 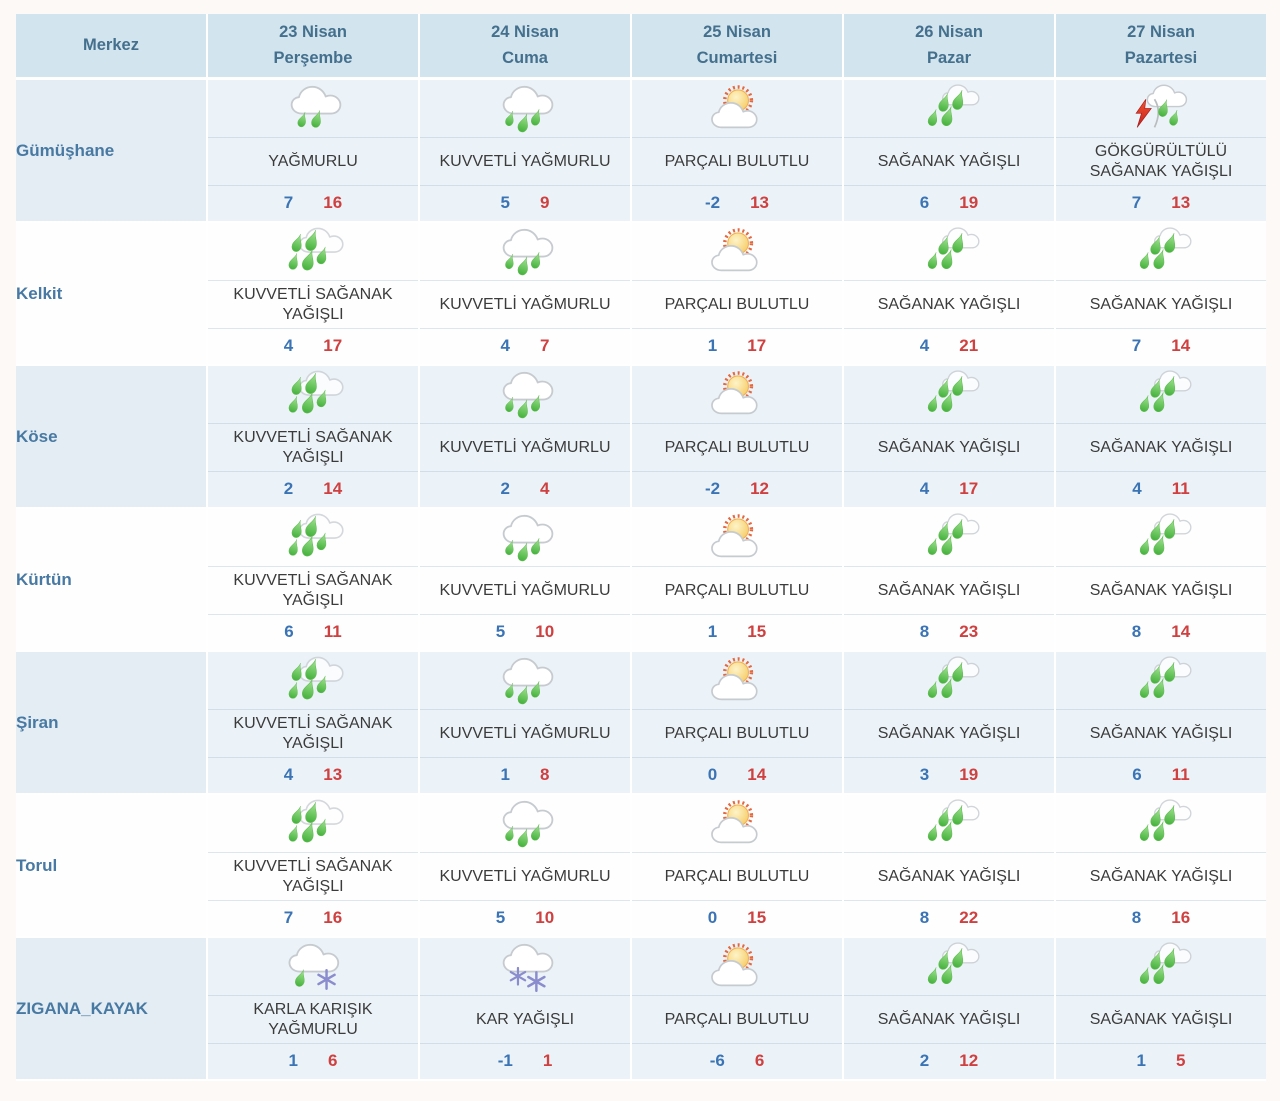 I want to click on forecast-cell: PARÇALI BULUTLU -6 6, so click(x=736, y=1009).